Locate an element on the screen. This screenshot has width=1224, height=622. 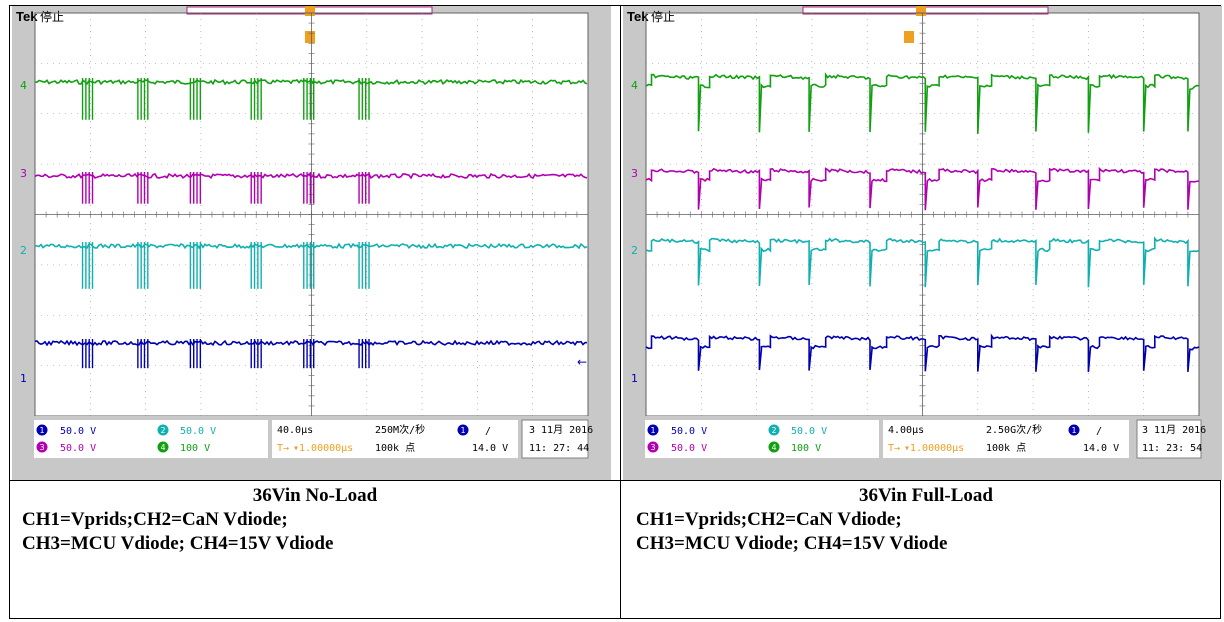
time-value: 11: 27: 44 is located at coordinates (559, 448).